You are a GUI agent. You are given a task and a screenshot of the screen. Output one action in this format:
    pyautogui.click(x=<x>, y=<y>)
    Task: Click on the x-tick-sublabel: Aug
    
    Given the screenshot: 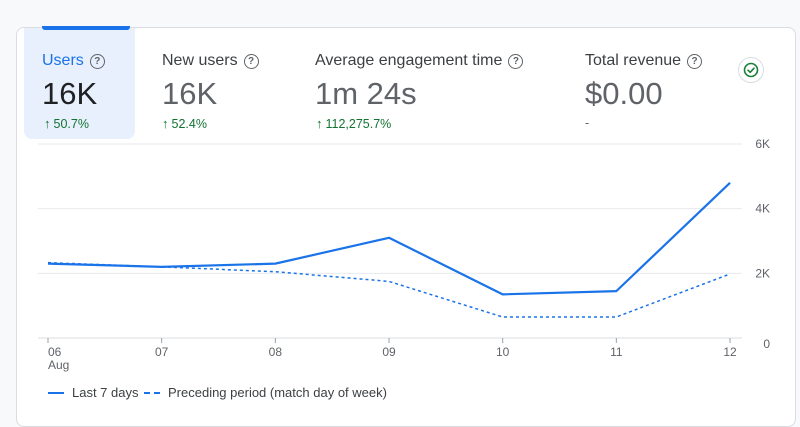 What is the action you would take?
    pyautogui.click(x=58, y=365)
    